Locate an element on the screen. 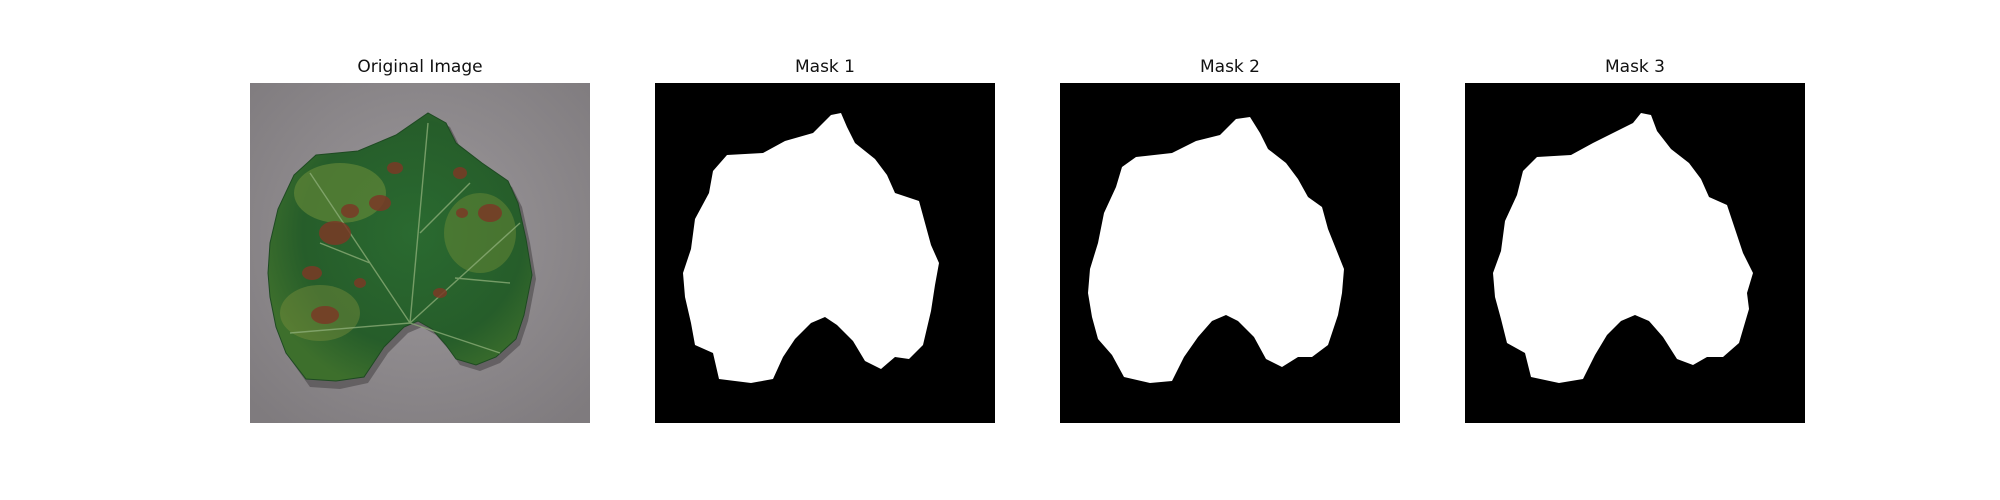  mask-2-panel: Mask 2 is located at coordinates (1230, 240).